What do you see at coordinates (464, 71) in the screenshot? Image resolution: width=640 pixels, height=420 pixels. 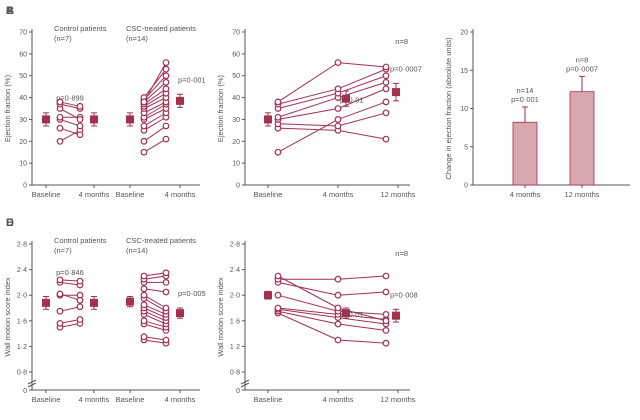 I see `y-tick-label: 15` at bounding box center [464, 71].